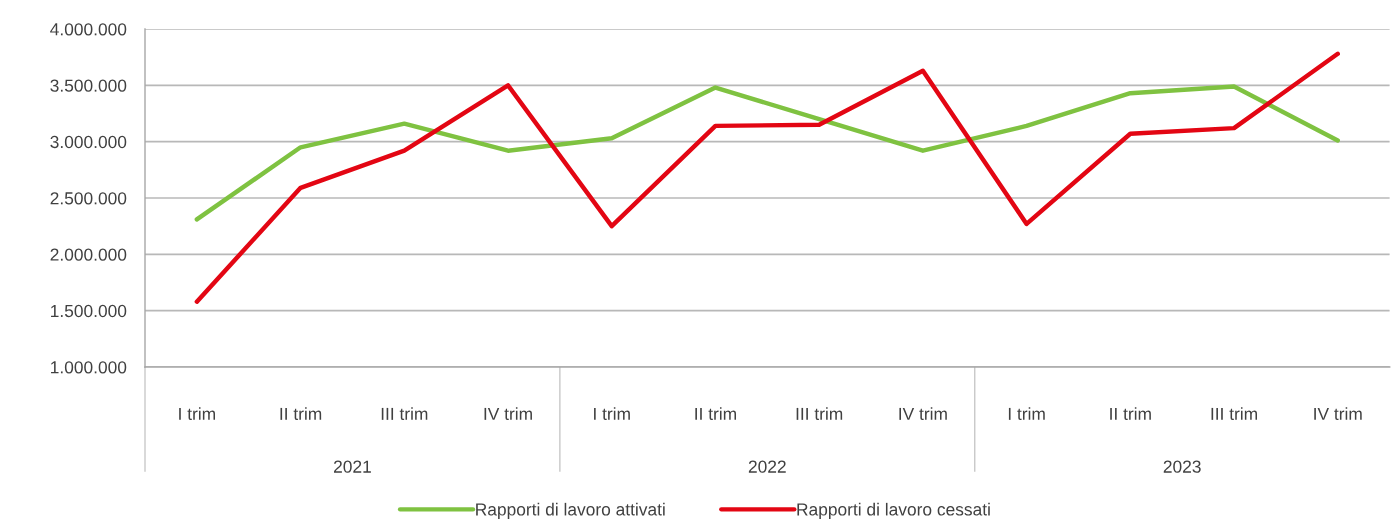  What do you see at coordinates (893, 511) in the screenshot?
I see `legend-label: Rapporti di lavoro cessati` at bounding box center [893, 511].